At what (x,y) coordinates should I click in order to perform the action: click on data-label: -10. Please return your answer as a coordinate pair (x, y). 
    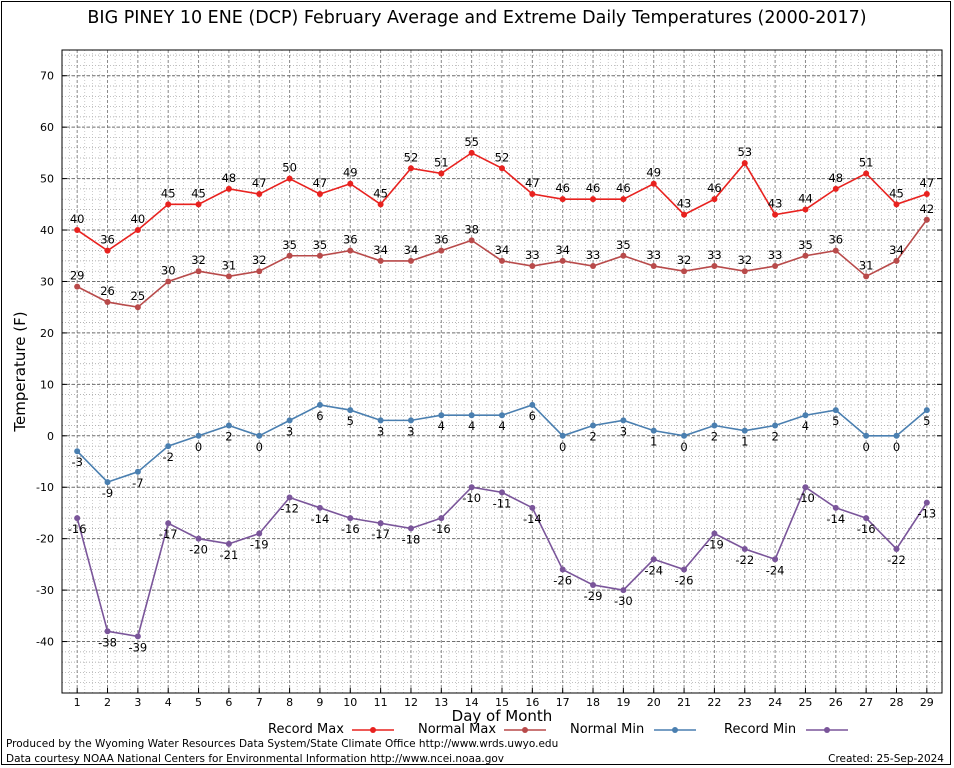
    Looking at the image, I should click on (471, 498).